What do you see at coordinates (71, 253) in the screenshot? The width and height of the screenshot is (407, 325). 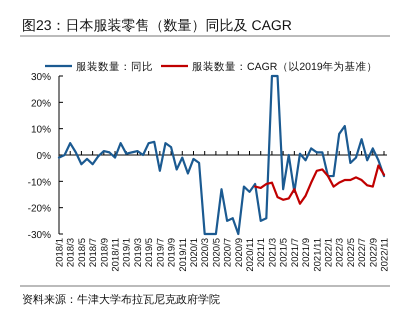 I see `x-tick-label: 2018/3` at bounding box center [71, 253].